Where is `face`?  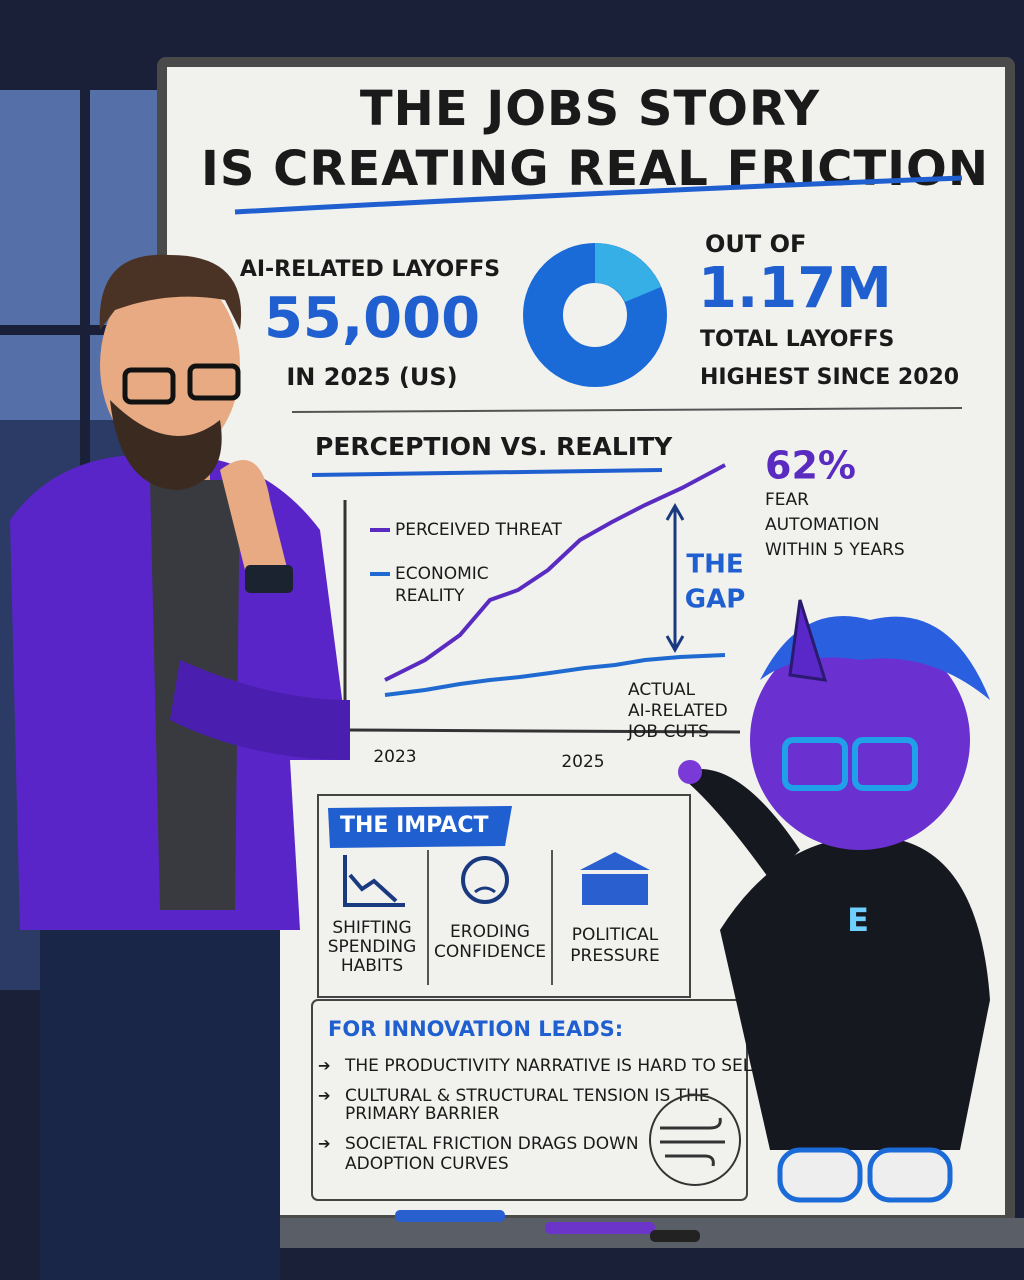 face is located at coordinates (170, 365).